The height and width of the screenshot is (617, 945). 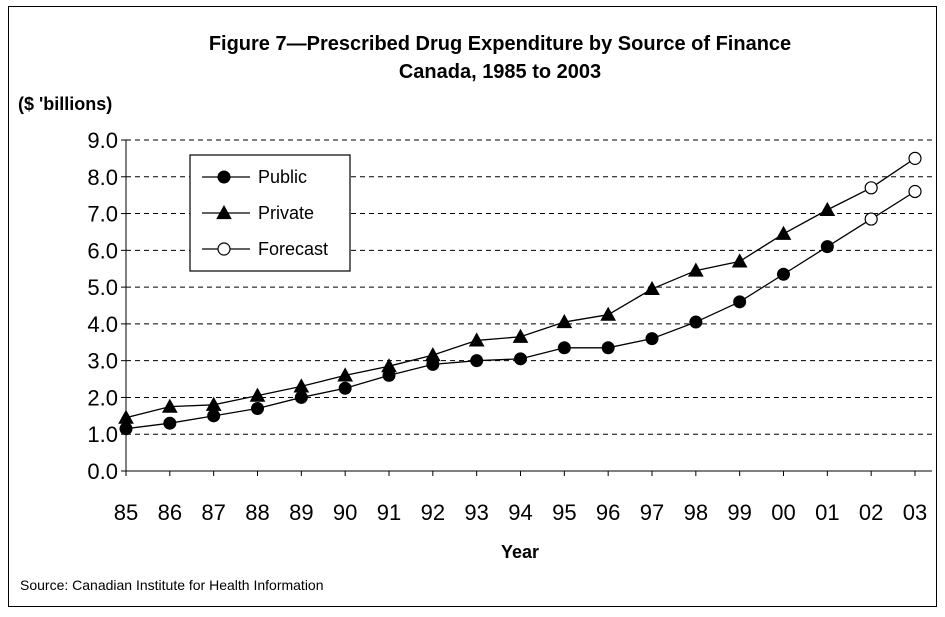 What do you see at coordinates (827, 512) in the screenshot?
I see `x-tick-label: 01` at bounding box center [827, 512].